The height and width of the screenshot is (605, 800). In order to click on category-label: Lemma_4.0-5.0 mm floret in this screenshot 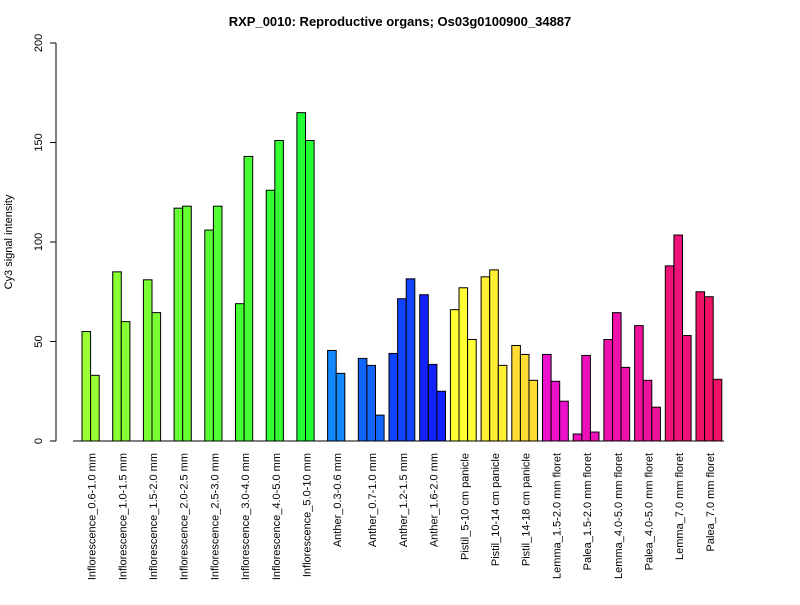, I will do `click(619, 516)`.